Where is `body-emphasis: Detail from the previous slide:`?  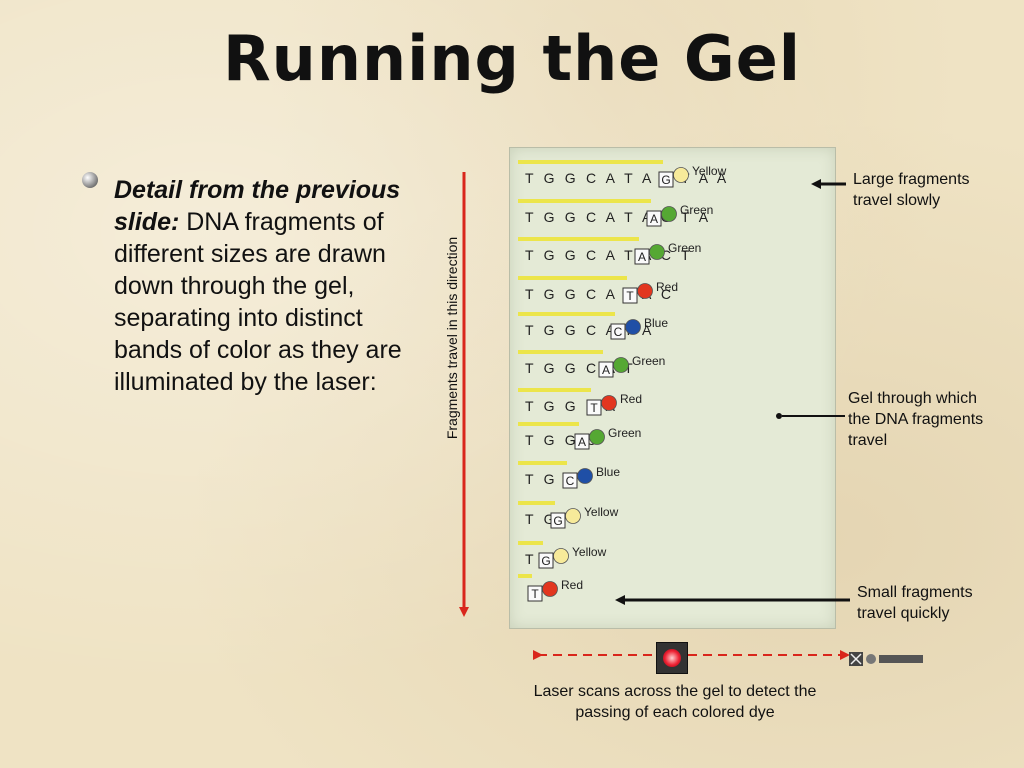
body-emphasis: Detail from the previous slide: is located at coordinates (257, 206).